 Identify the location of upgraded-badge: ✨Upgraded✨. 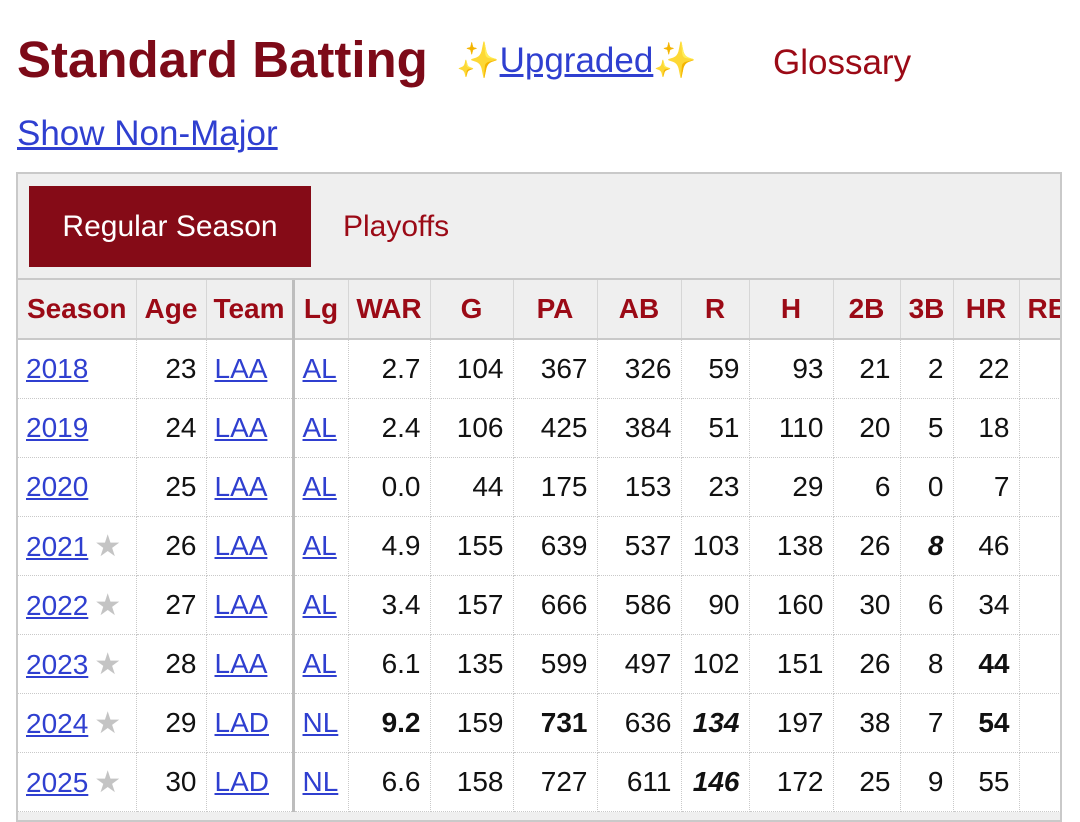
(576, 60).